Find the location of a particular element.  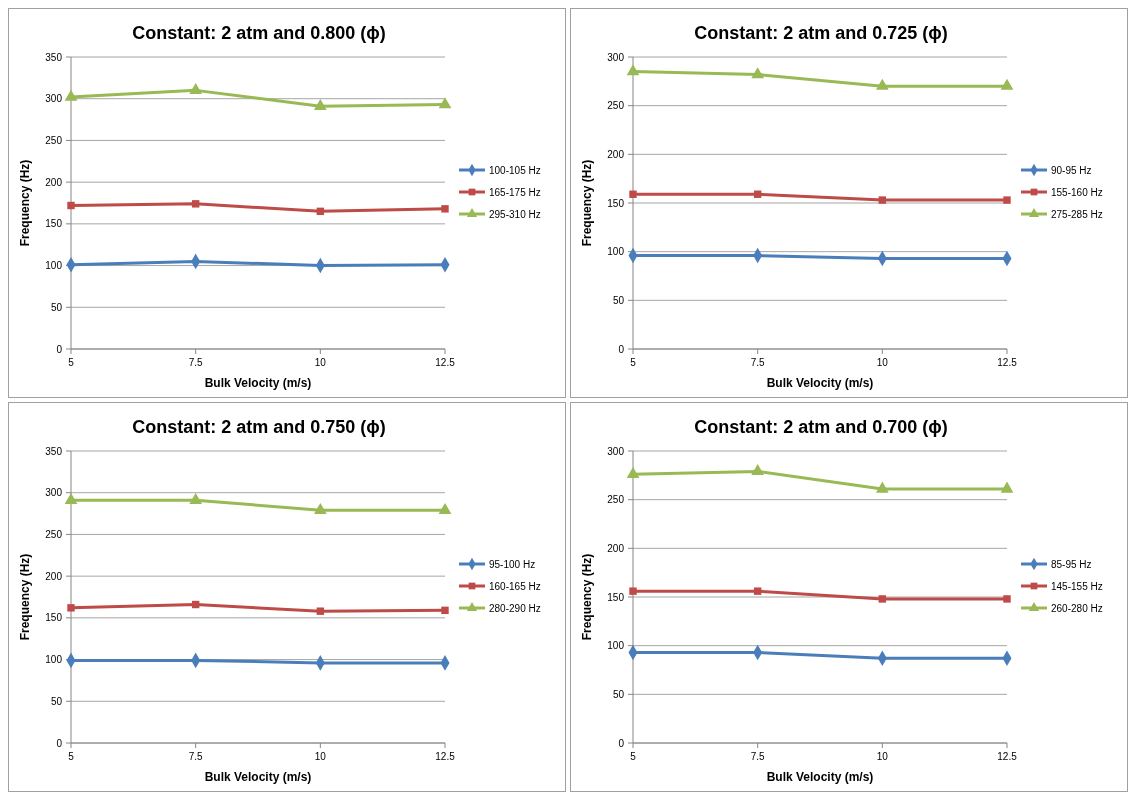

chart-title: Constant: 2 atm and 0.700 (ϕ) is located at coordinates (821, 427).